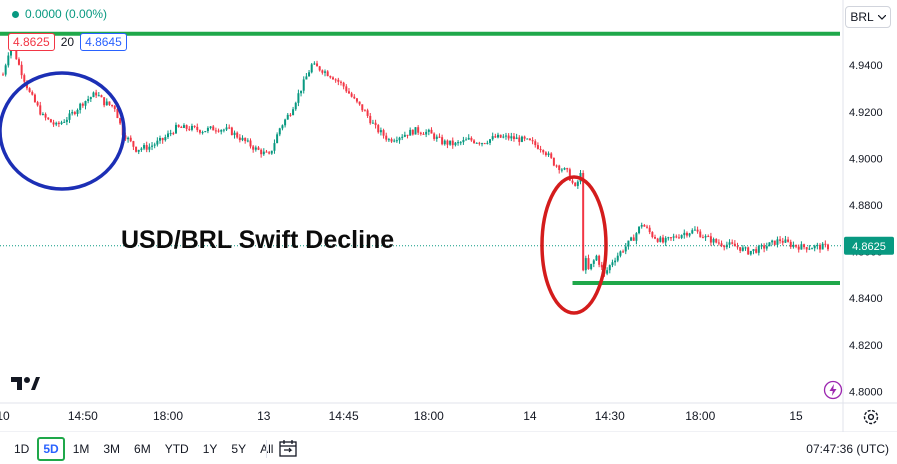  What do you see at coordinates (847, 449) in the screenshot?
I see `clock-label: 07:47:36 (UTC)` at bounding box center [847, 449].